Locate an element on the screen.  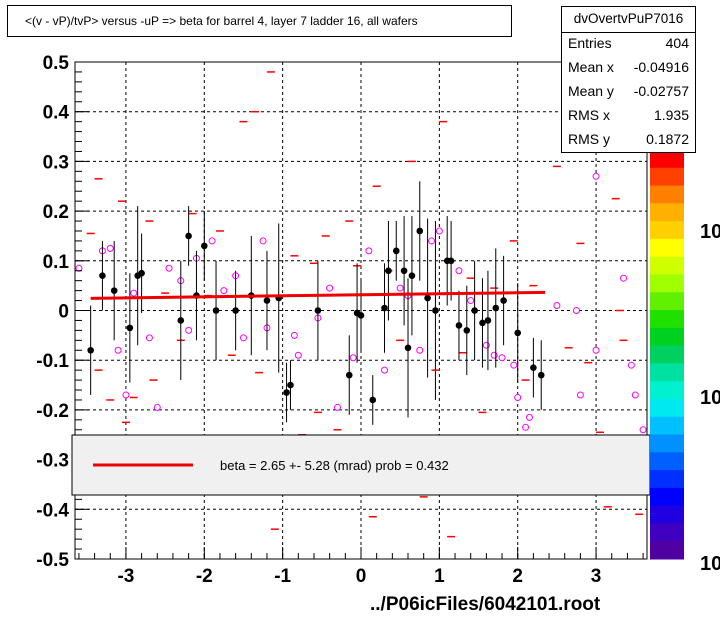
fit-line-segment is located at coordinates (318, 295).